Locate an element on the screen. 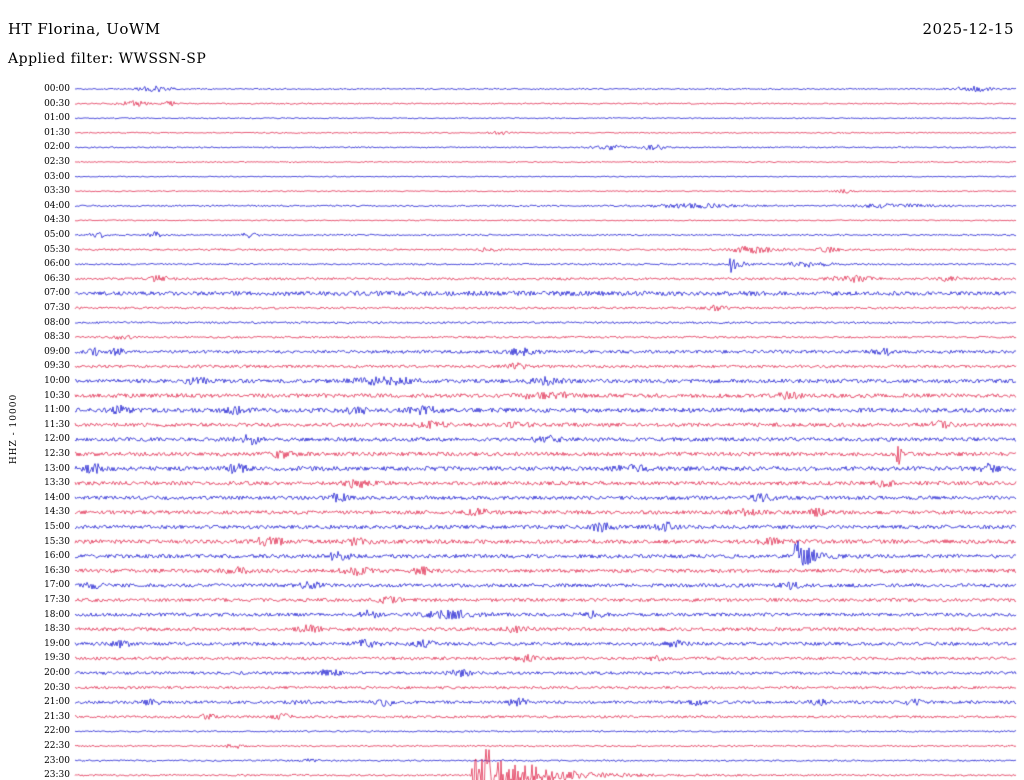 This screenshot has height=780, width=1024. time-label: 22:30 is located at coordinates (57, 746).